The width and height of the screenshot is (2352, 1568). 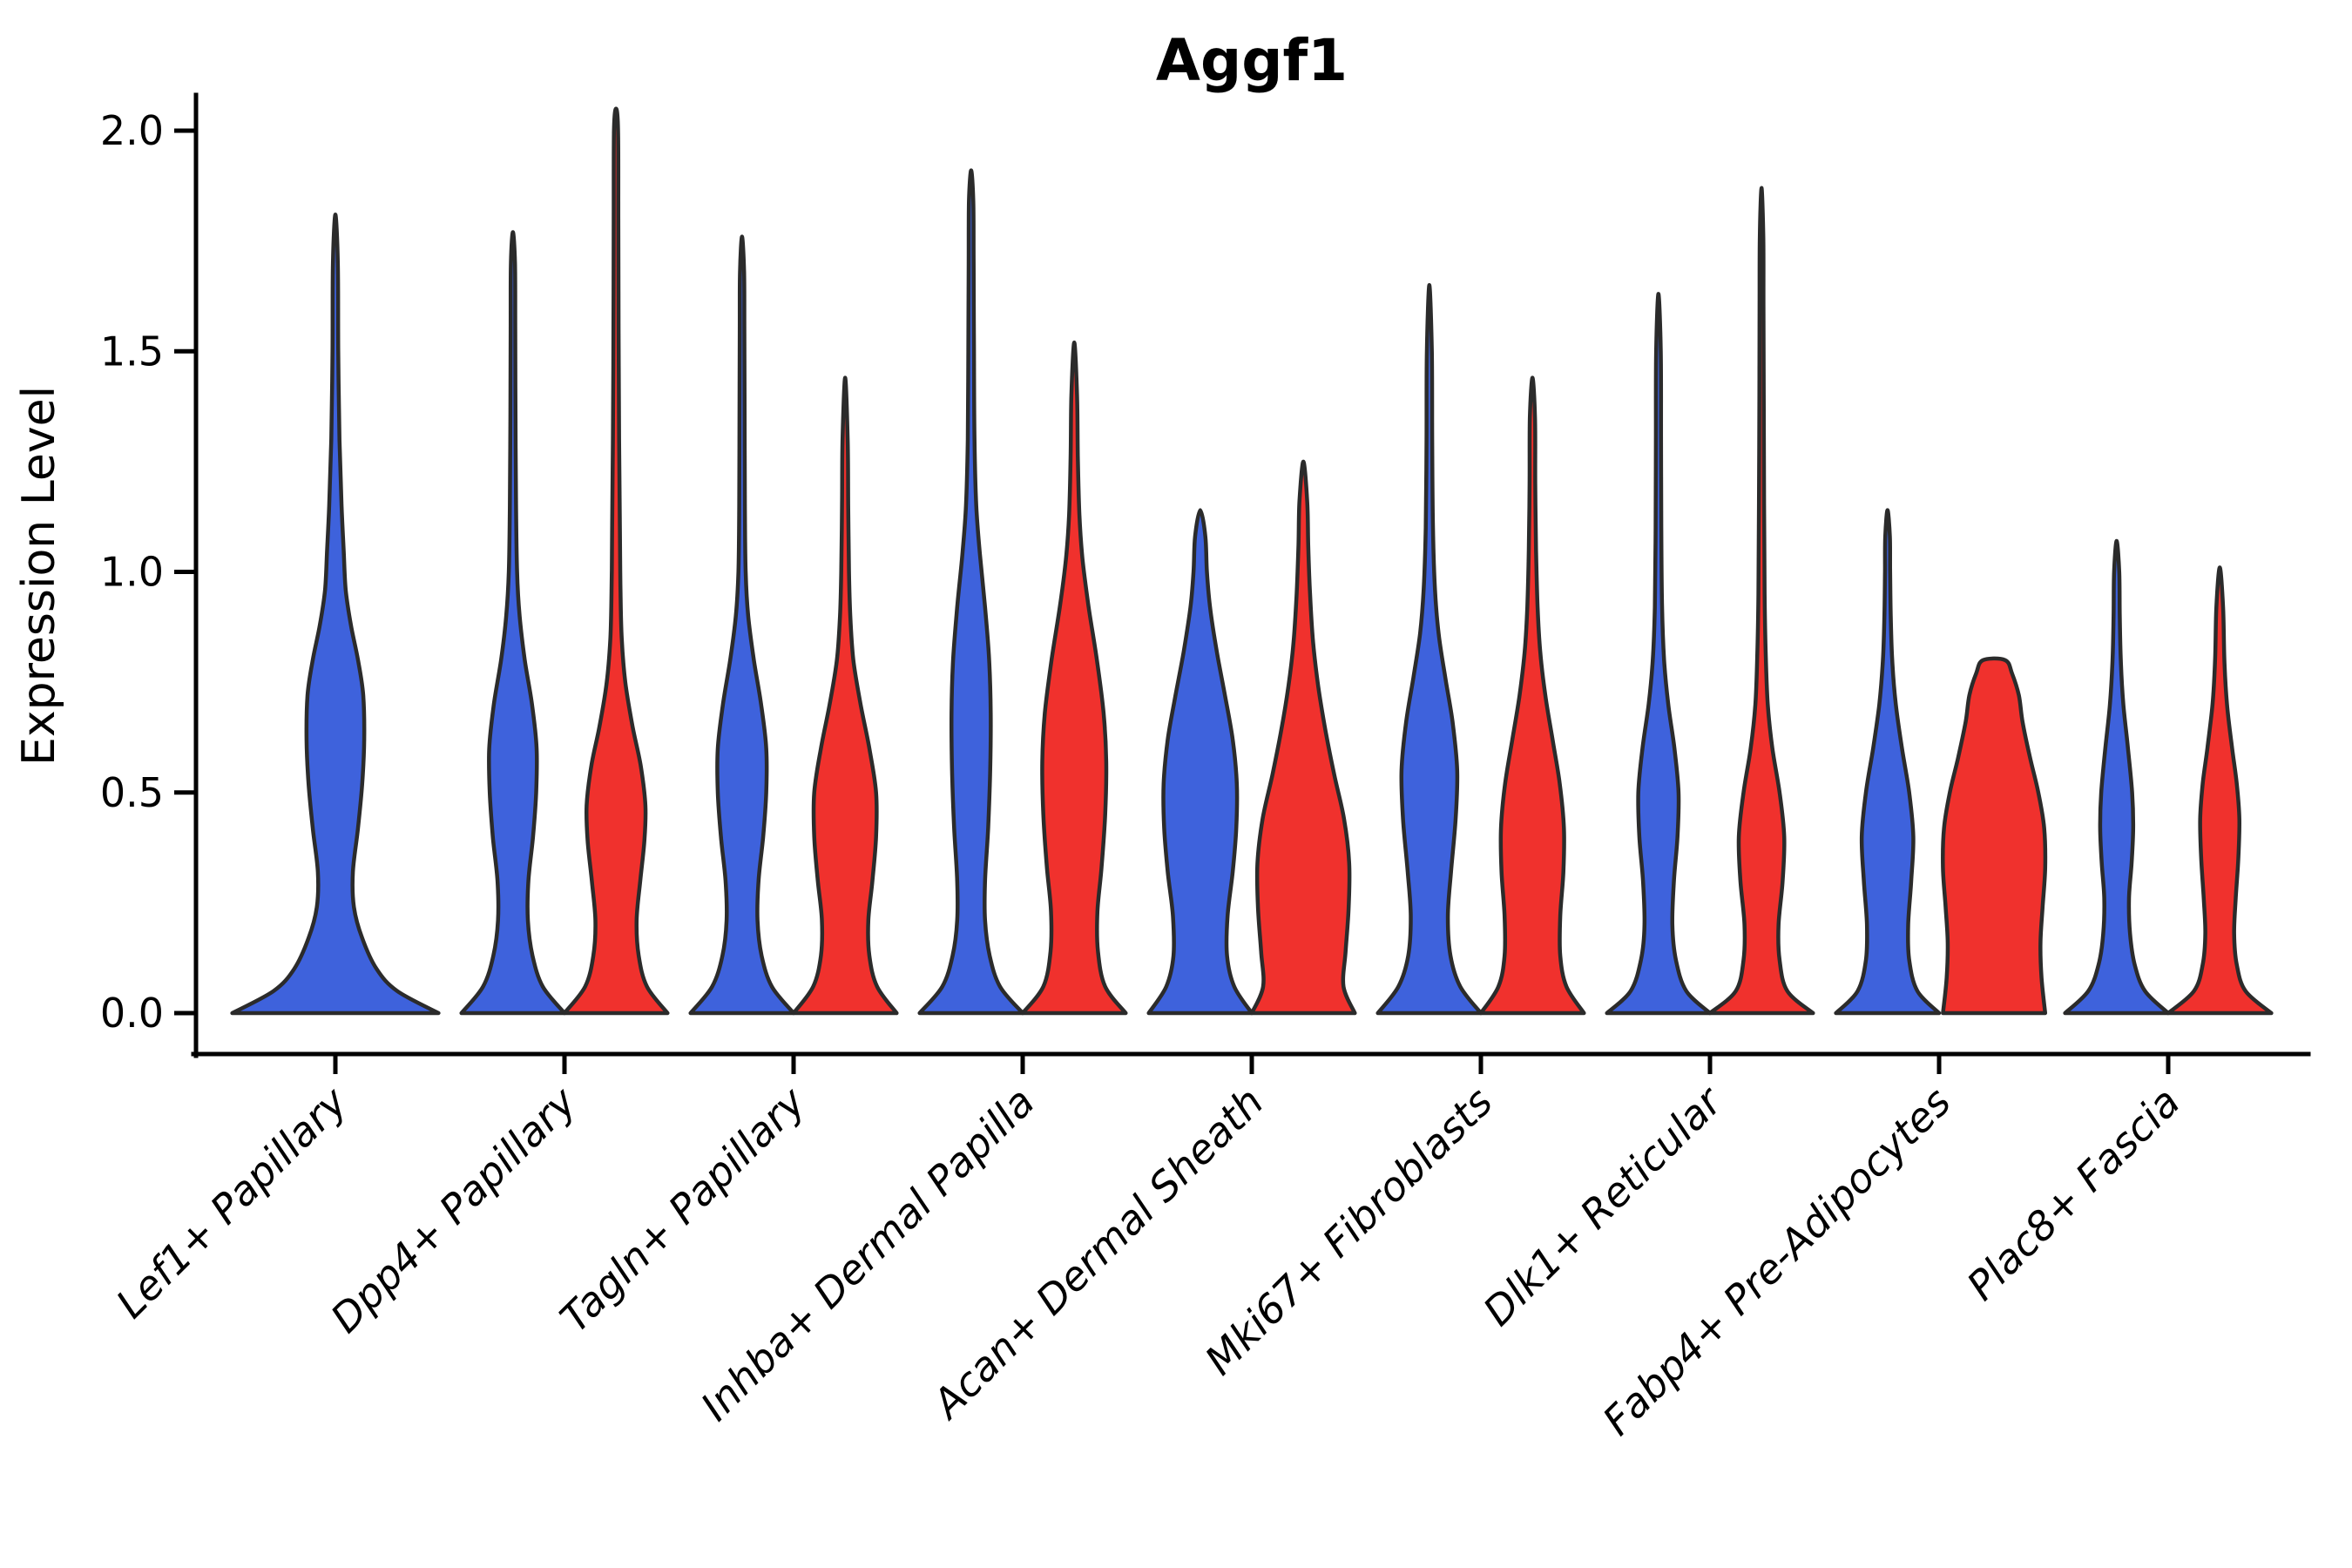 What do you see at coordinates (132, 1014) in the screenshot?
I see `y-tick-label-0.0: 0.0` at bounding box center [132, 1014].